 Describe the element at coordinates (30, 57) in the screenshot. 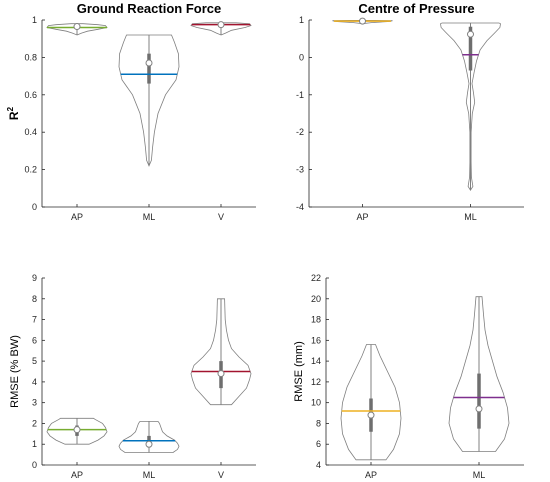

I see `y-tick-label: 0.8` at that location.